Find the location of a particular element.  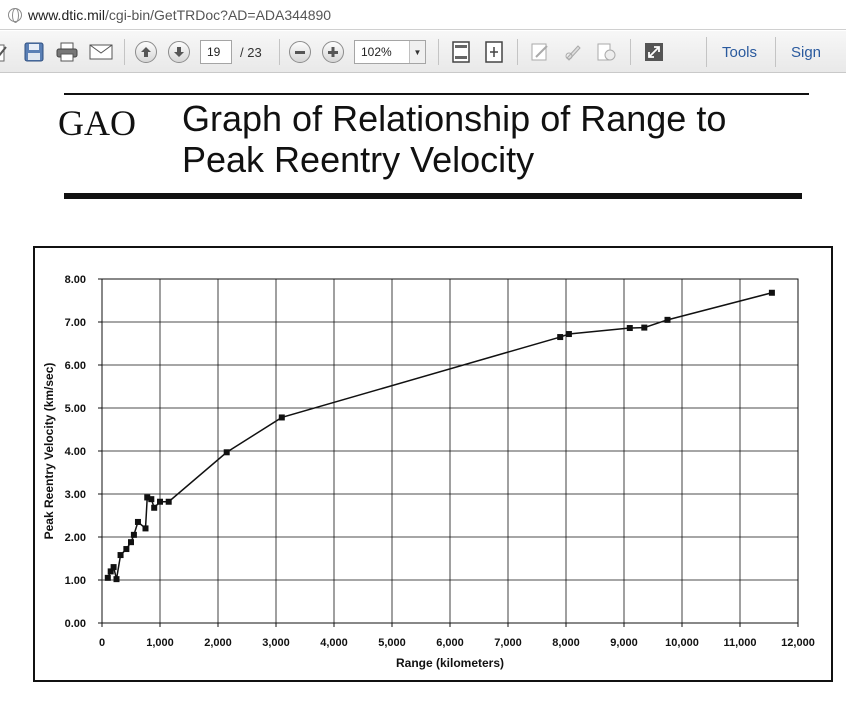

x-tick-label: 6,000 is located at coordinates (450, 643).